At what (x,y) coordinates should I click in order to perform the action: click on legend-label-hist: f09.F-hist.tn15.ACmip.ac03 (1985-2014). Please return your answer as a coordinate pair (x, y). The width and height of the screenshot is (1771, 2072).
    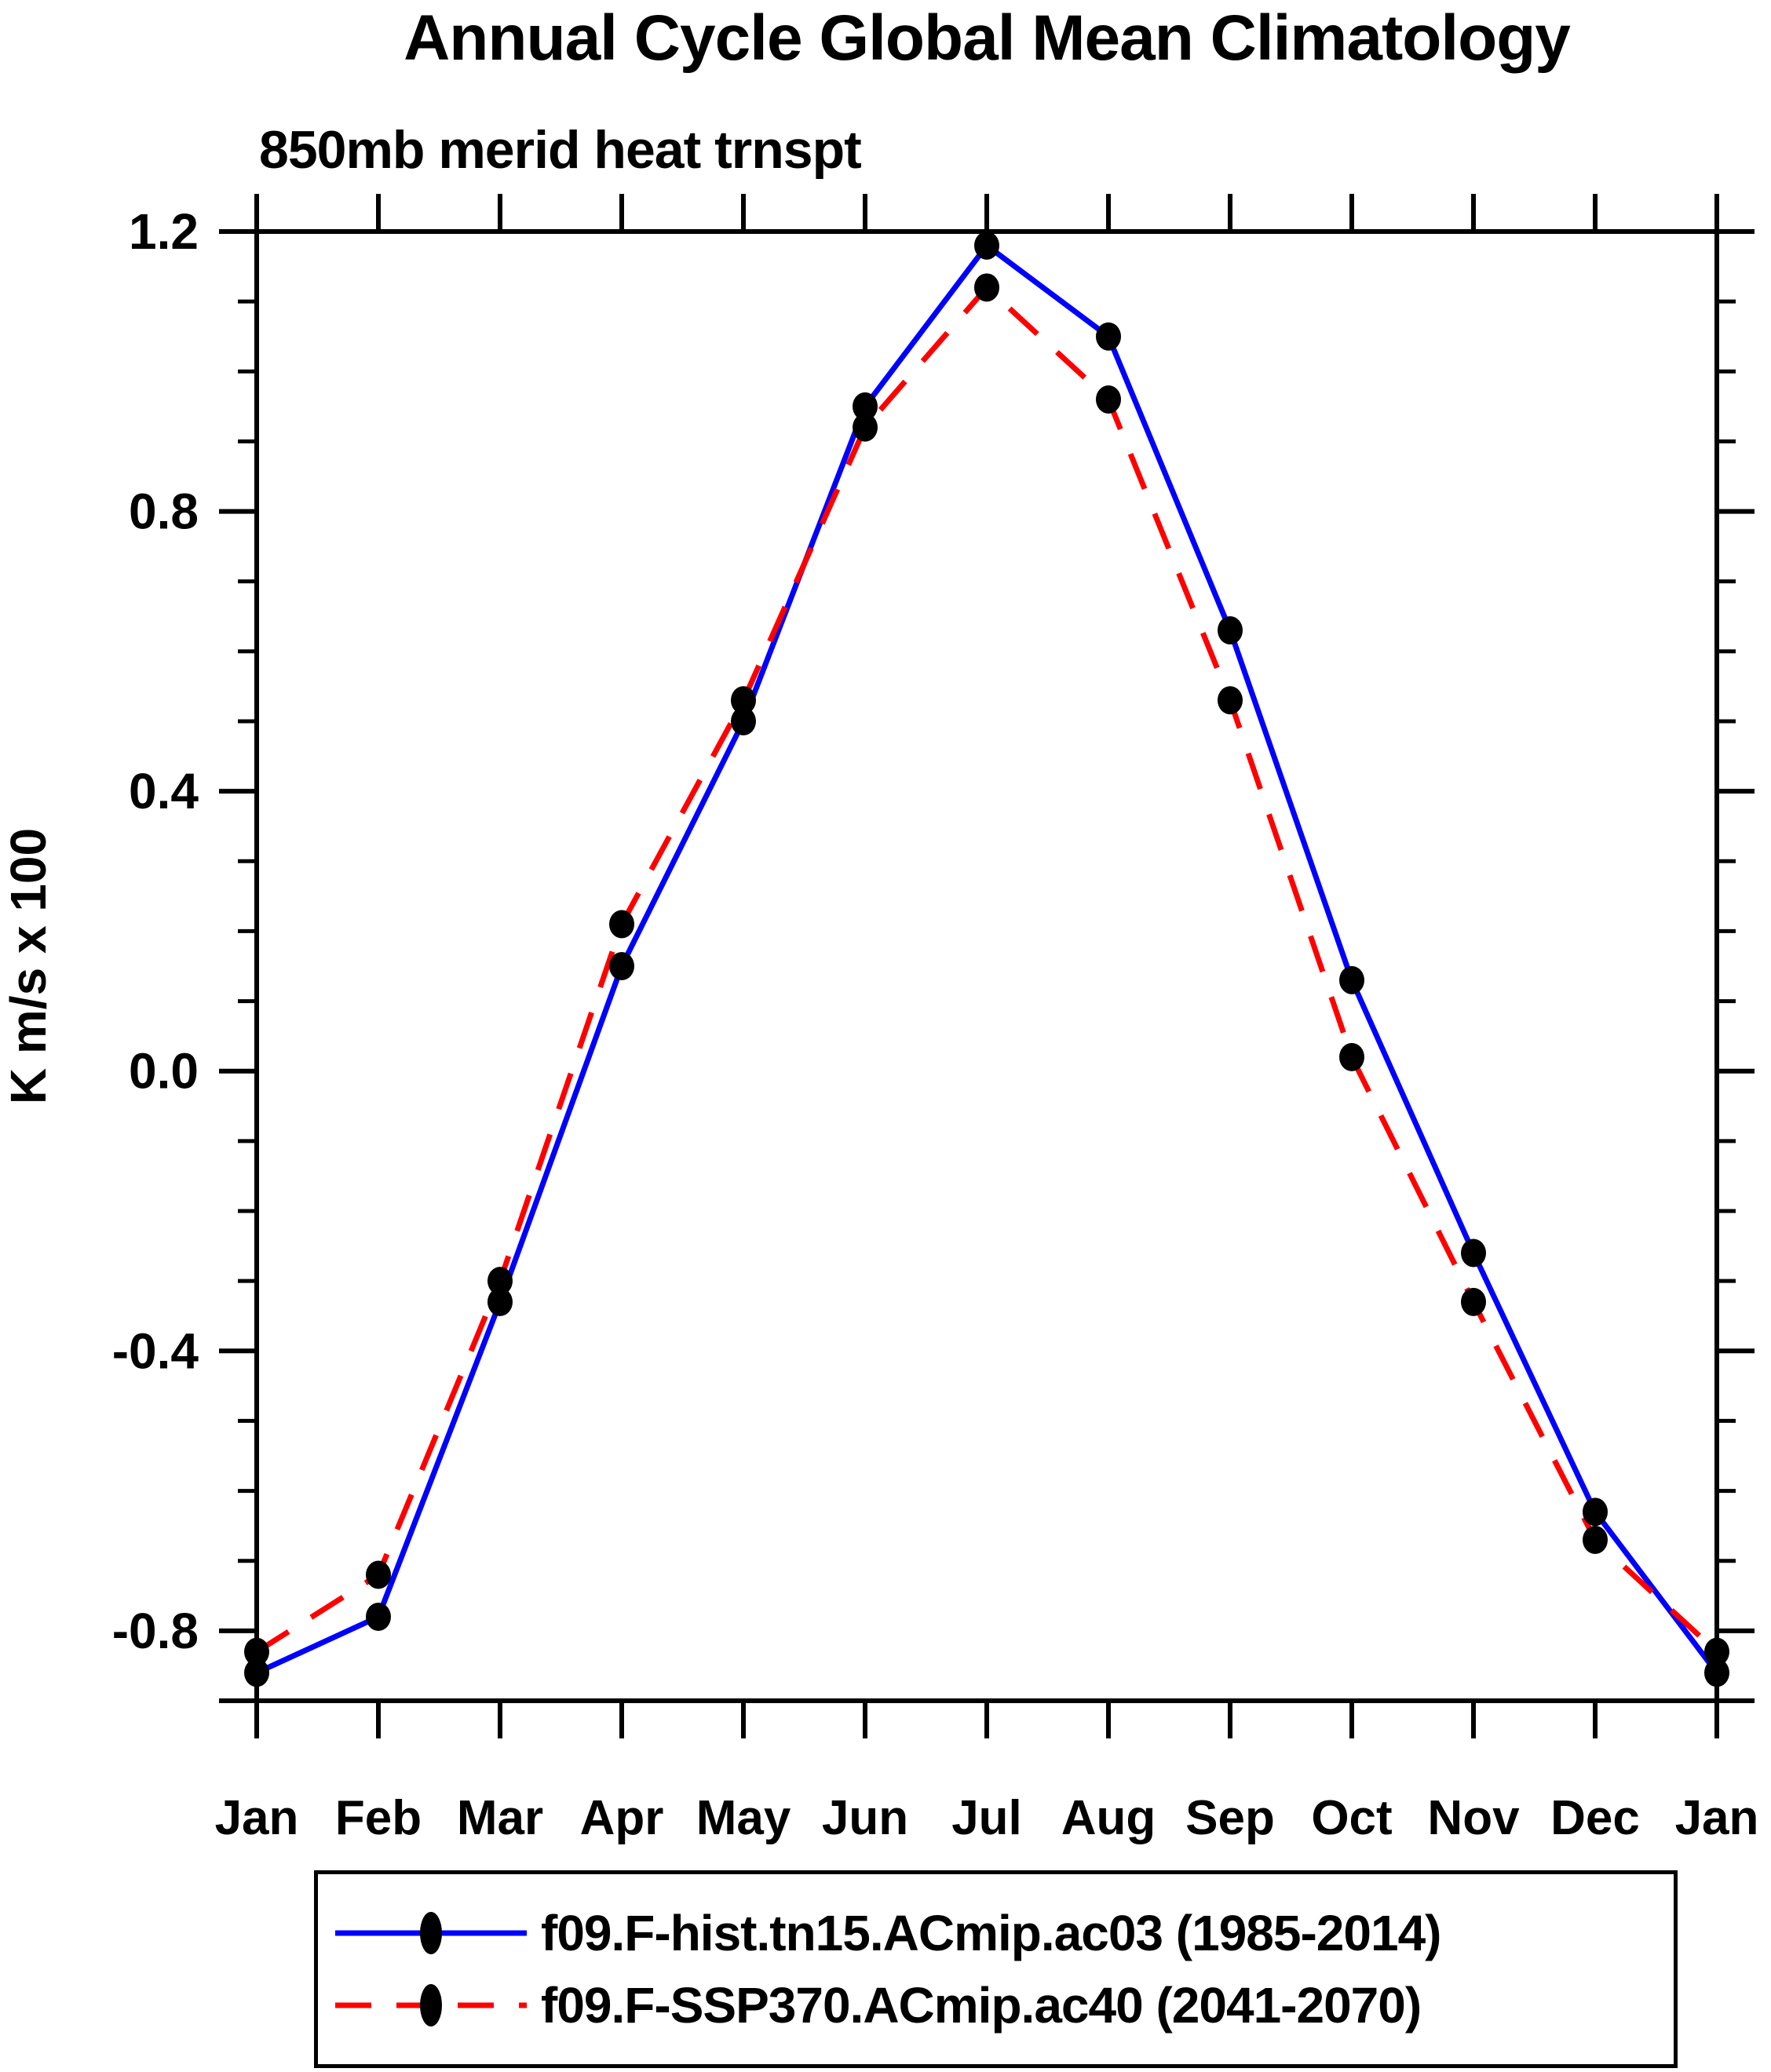
    Looking at the image, I should click on (991, 1933).